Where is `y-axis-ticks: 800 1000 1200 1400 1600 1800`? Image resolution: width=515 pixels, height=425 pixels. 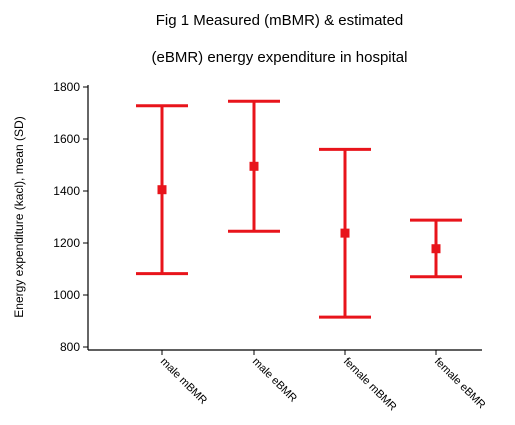 y-axis-ticks: 800 1000 1200 1400 1600 1800 is located at coordinates (70, 217).